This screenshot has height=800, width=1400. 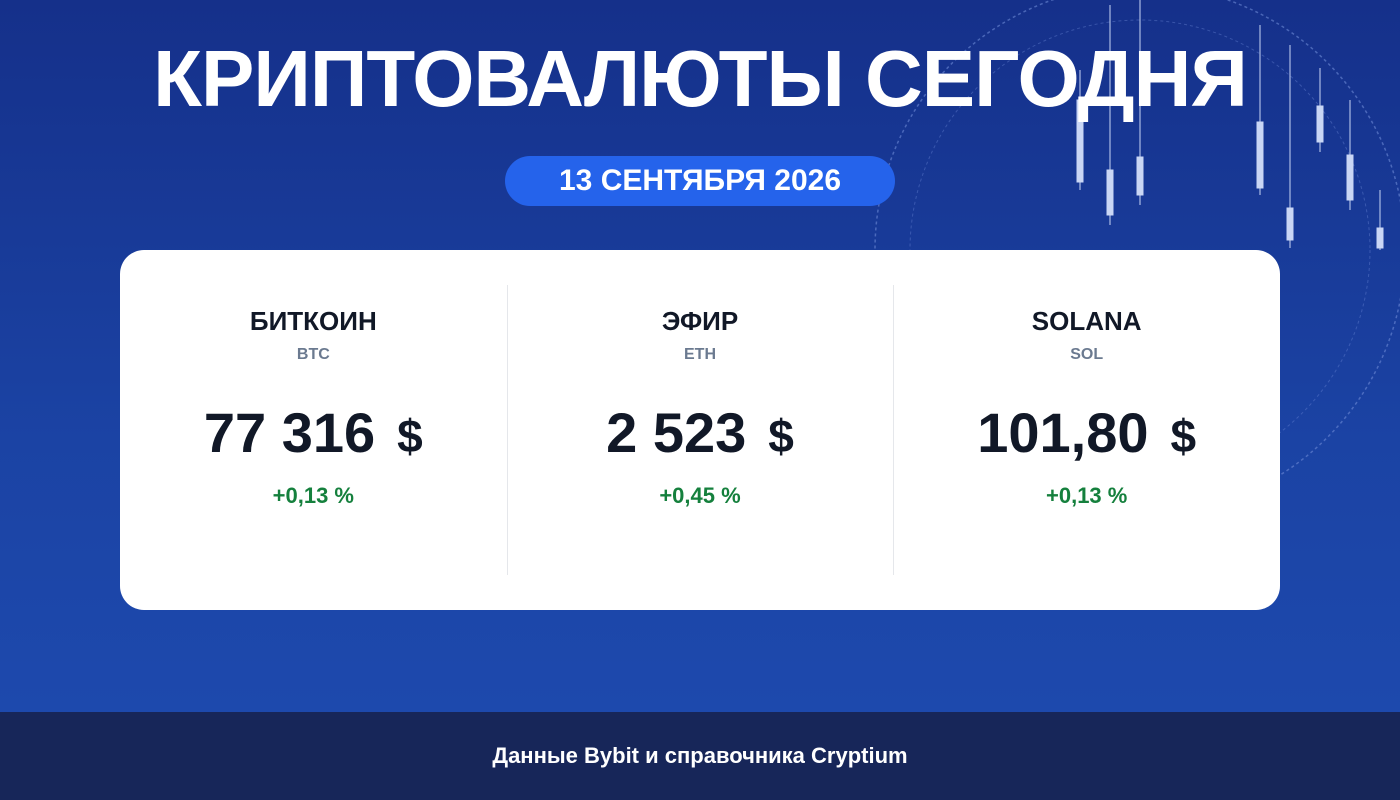 I want to click on coin-price: 2 523, so click(x=676, y=432).